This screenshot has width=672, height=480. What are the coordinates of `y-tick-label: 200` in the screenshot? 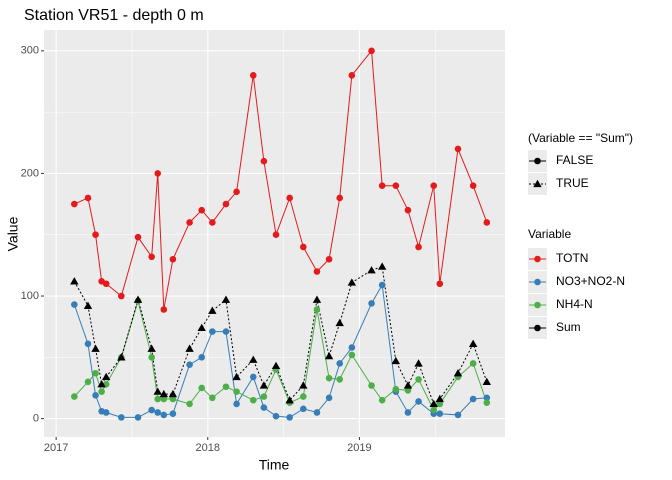 It's located at (30, 173).